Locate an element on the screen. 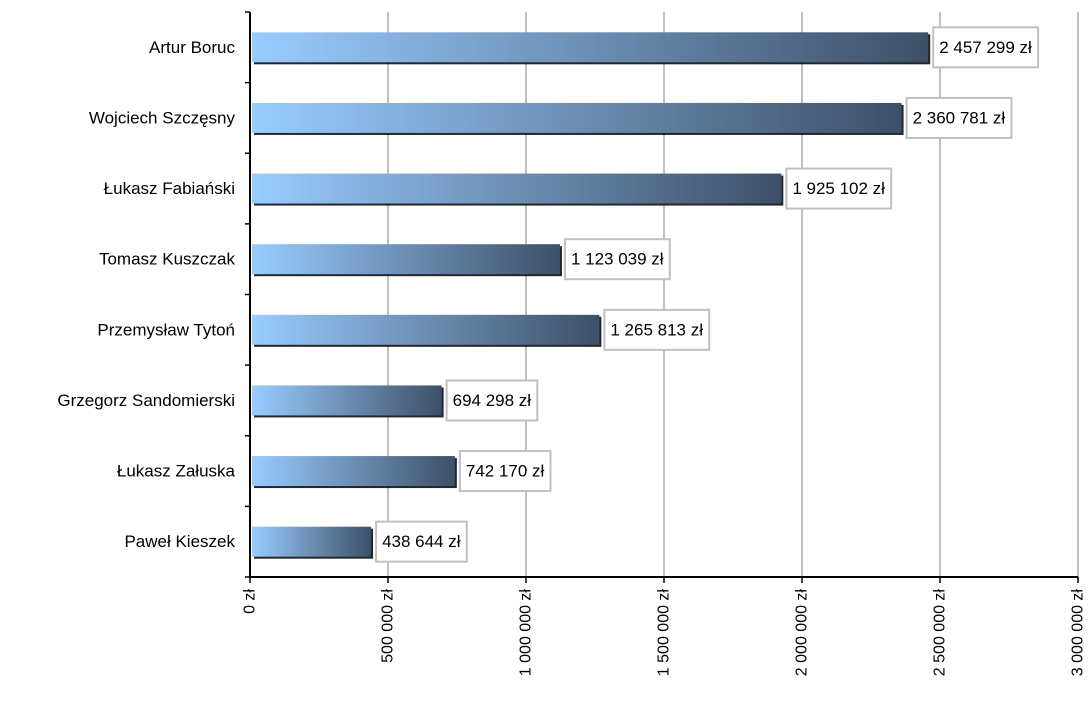 This screenshot has height=708, width=1089. data-label-text: 1 265 813 zł is located at coordinates (656, 329).